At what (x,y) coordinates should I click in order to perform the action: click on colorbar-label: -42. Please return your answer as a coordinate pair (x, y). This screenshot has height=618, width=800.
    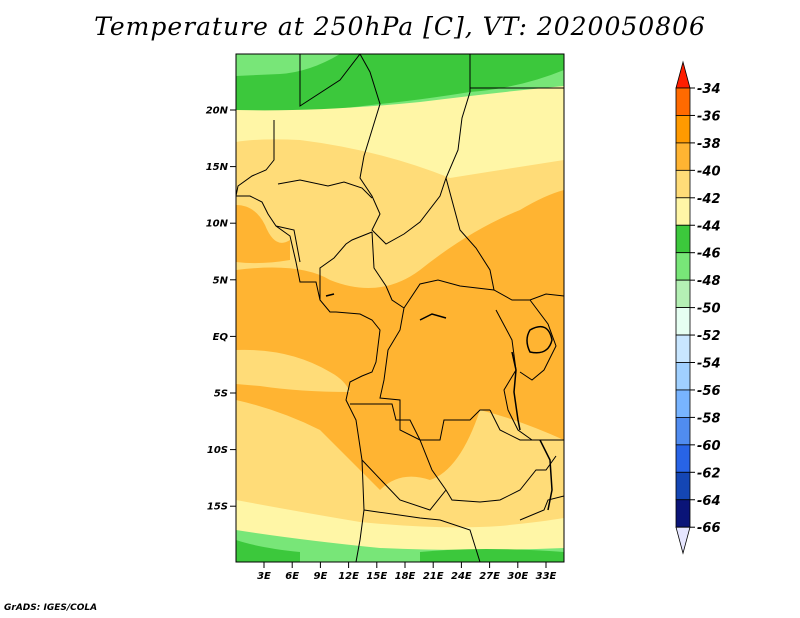
    Looking at the image, I should click on (709, 199).